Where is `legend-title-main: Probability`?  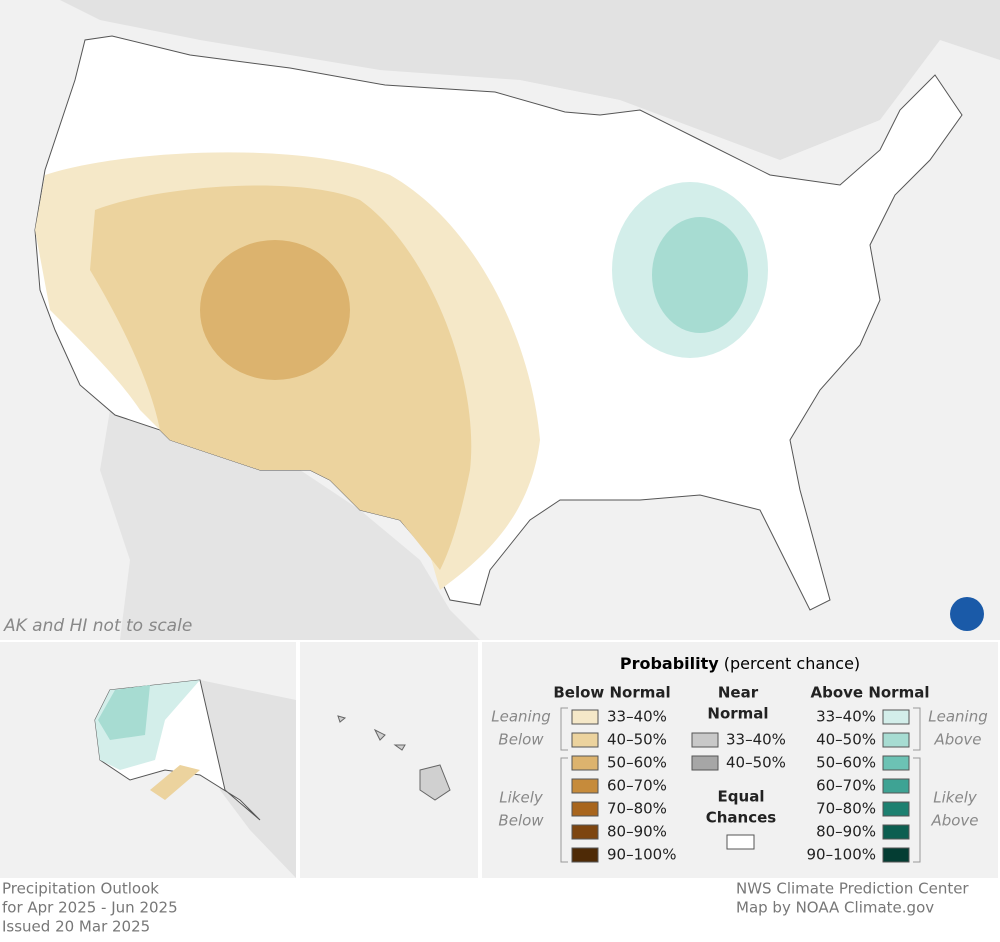
legend-title-main: Probability is located at coordinates (669, 663).